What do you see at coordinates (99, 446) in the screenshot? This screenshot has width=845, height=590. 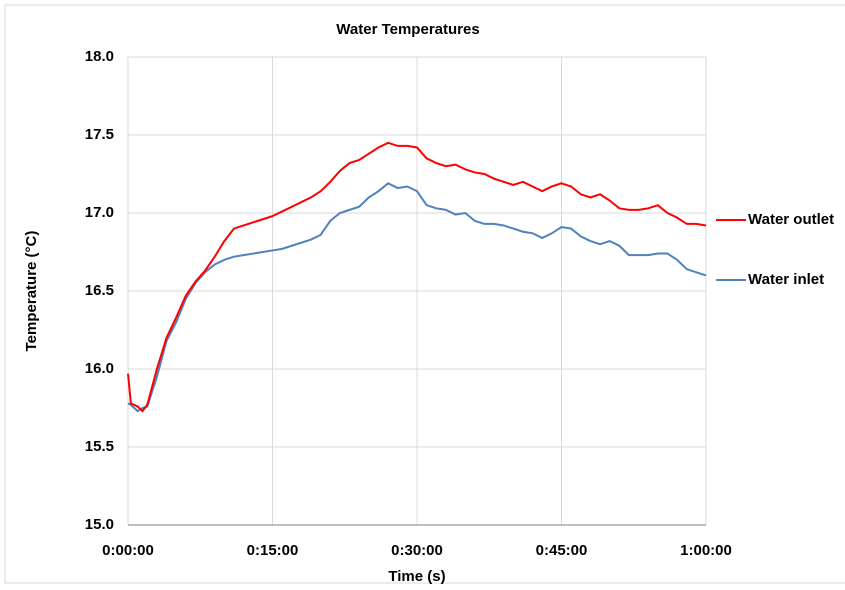 I see `y-tick-label: 15.5` at bounding box center [99, 446].